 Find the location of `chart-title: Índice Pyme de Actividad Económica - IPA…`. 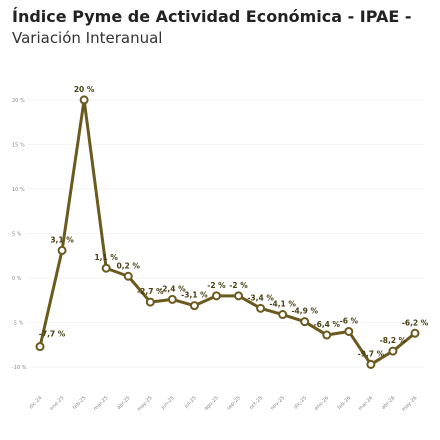

chart-title: Índice Pyme de Actividad Económica - IPA… is located at coordinates (212, 16).